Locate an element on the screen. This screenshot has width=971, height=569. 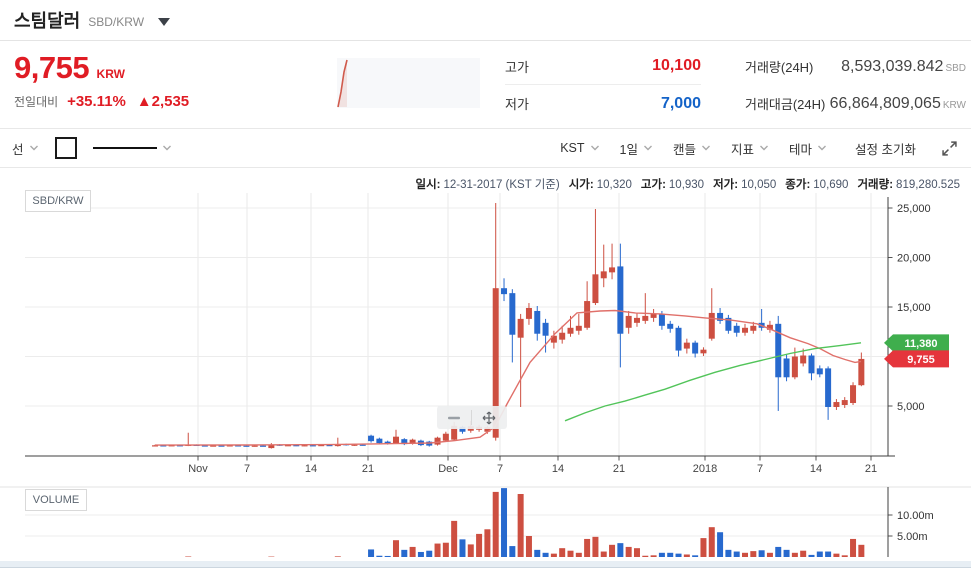
svg-text: 9,755 is located at coordinates (921, 360).